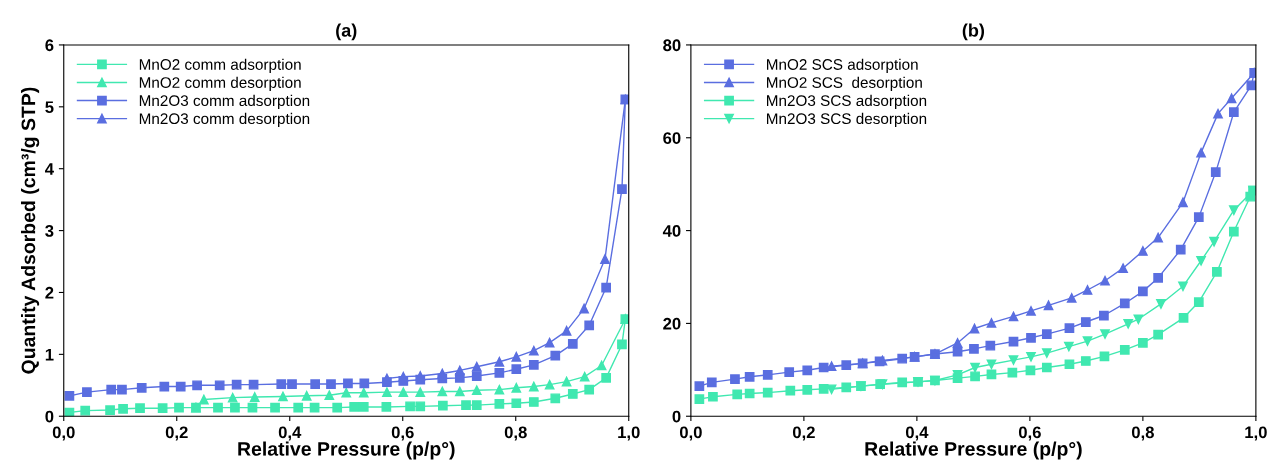 The image size is (1275, 473). I want to click on y-tick-label: 40, so click(671, 230).